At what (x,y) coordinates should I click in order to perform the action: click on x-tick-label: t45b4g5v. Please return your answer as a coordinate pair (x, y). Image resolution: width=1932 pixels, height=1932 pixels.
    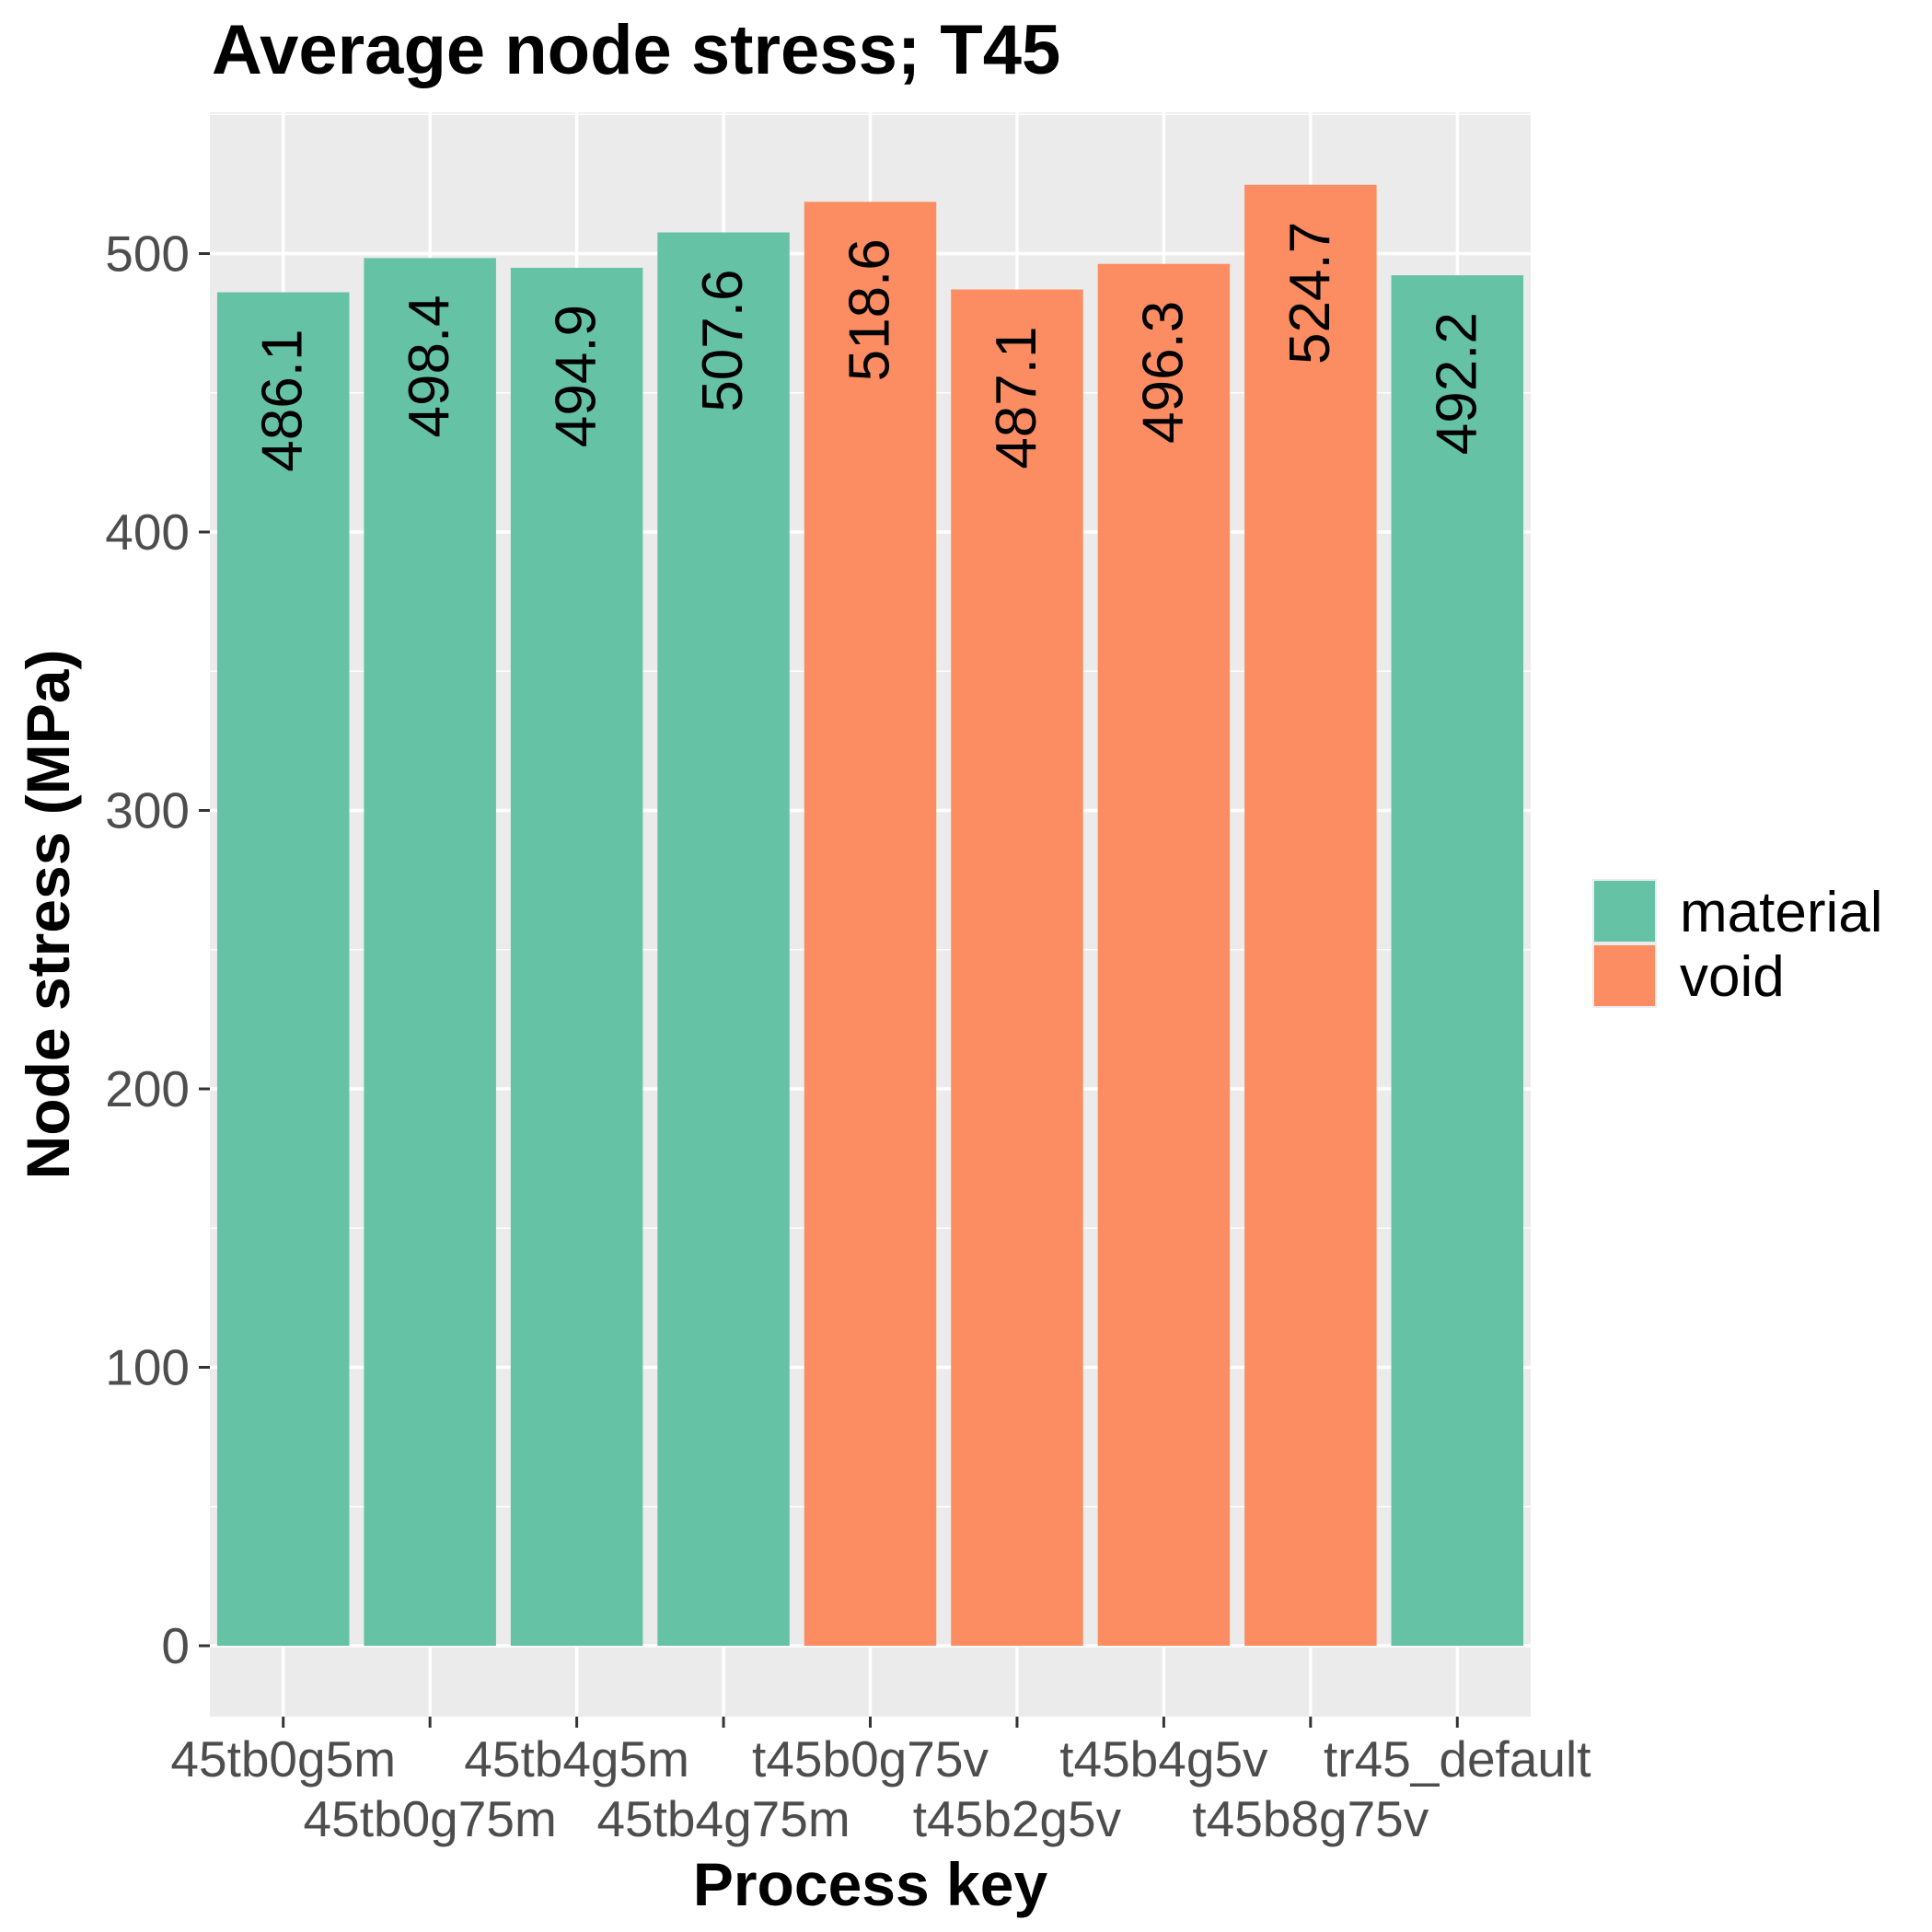
    Looking at the image, I should click on (1164, 1759).